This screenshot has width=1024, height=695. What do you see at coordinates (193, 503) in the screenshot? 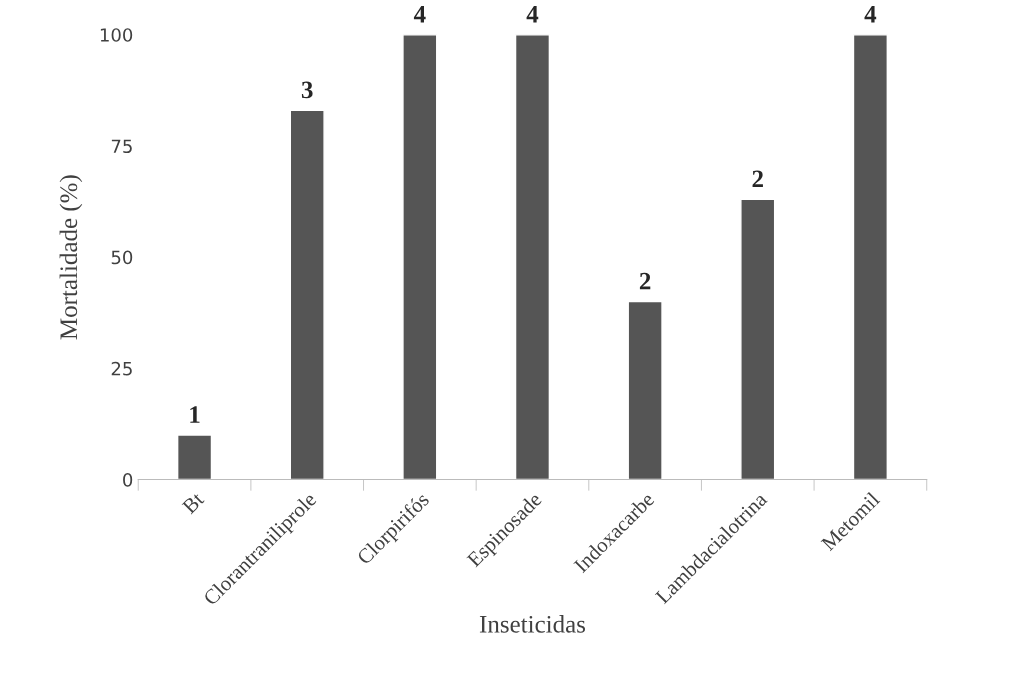
I see `x-tick-label: Bt` at bounding box center [193, 503].